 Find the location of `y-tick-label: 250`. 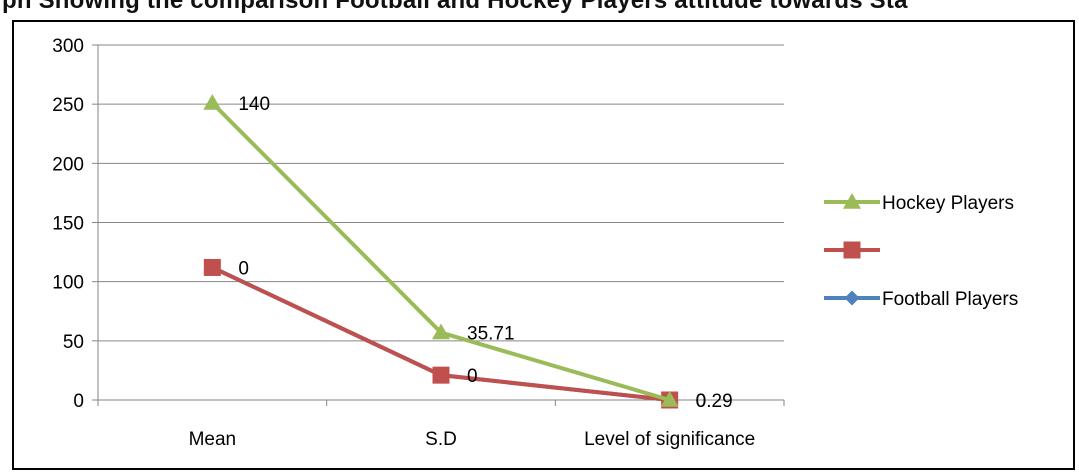

y-tick-label: 250 is located at coordinates (68, 105).